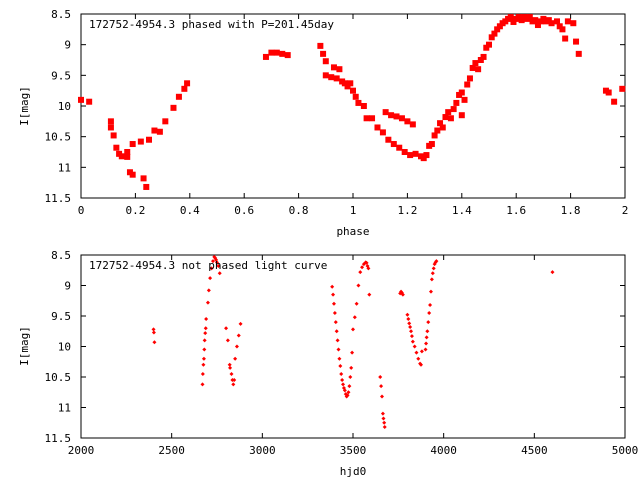 The image size is (640, 480). What do you see at coordinates (61, 316) in the screenshot?
I see `y-tick-label: 9.5` at bounding box center [61, 316].